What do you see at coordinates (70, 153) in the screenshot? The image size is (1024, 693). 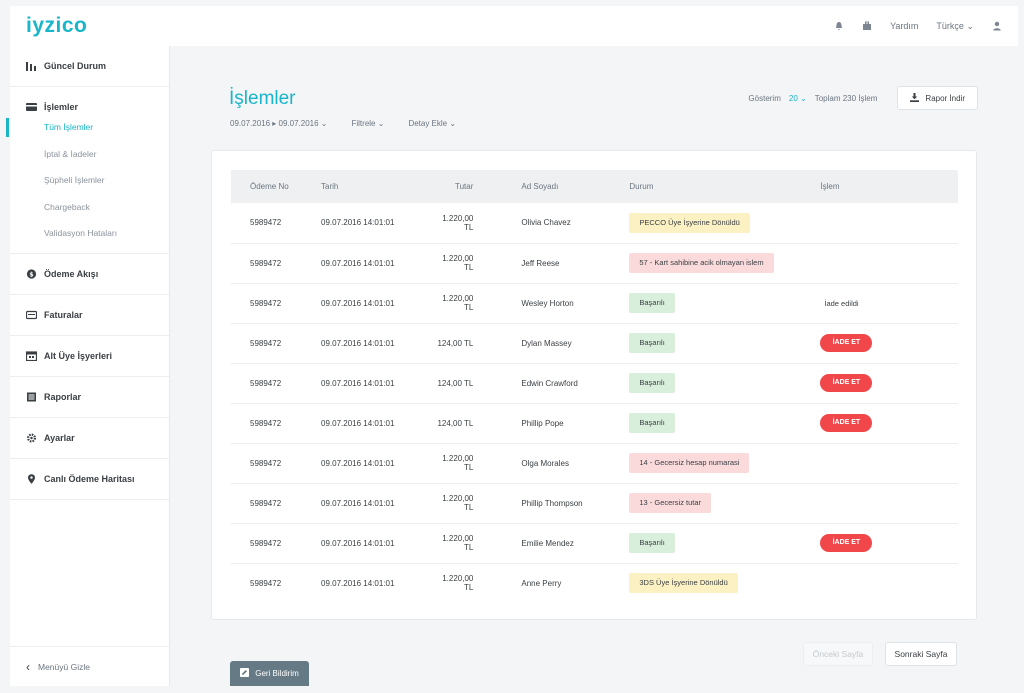 I see `sidebar-subitem-cancellations: İptal & İadeler` at bounding box center [70, 153].